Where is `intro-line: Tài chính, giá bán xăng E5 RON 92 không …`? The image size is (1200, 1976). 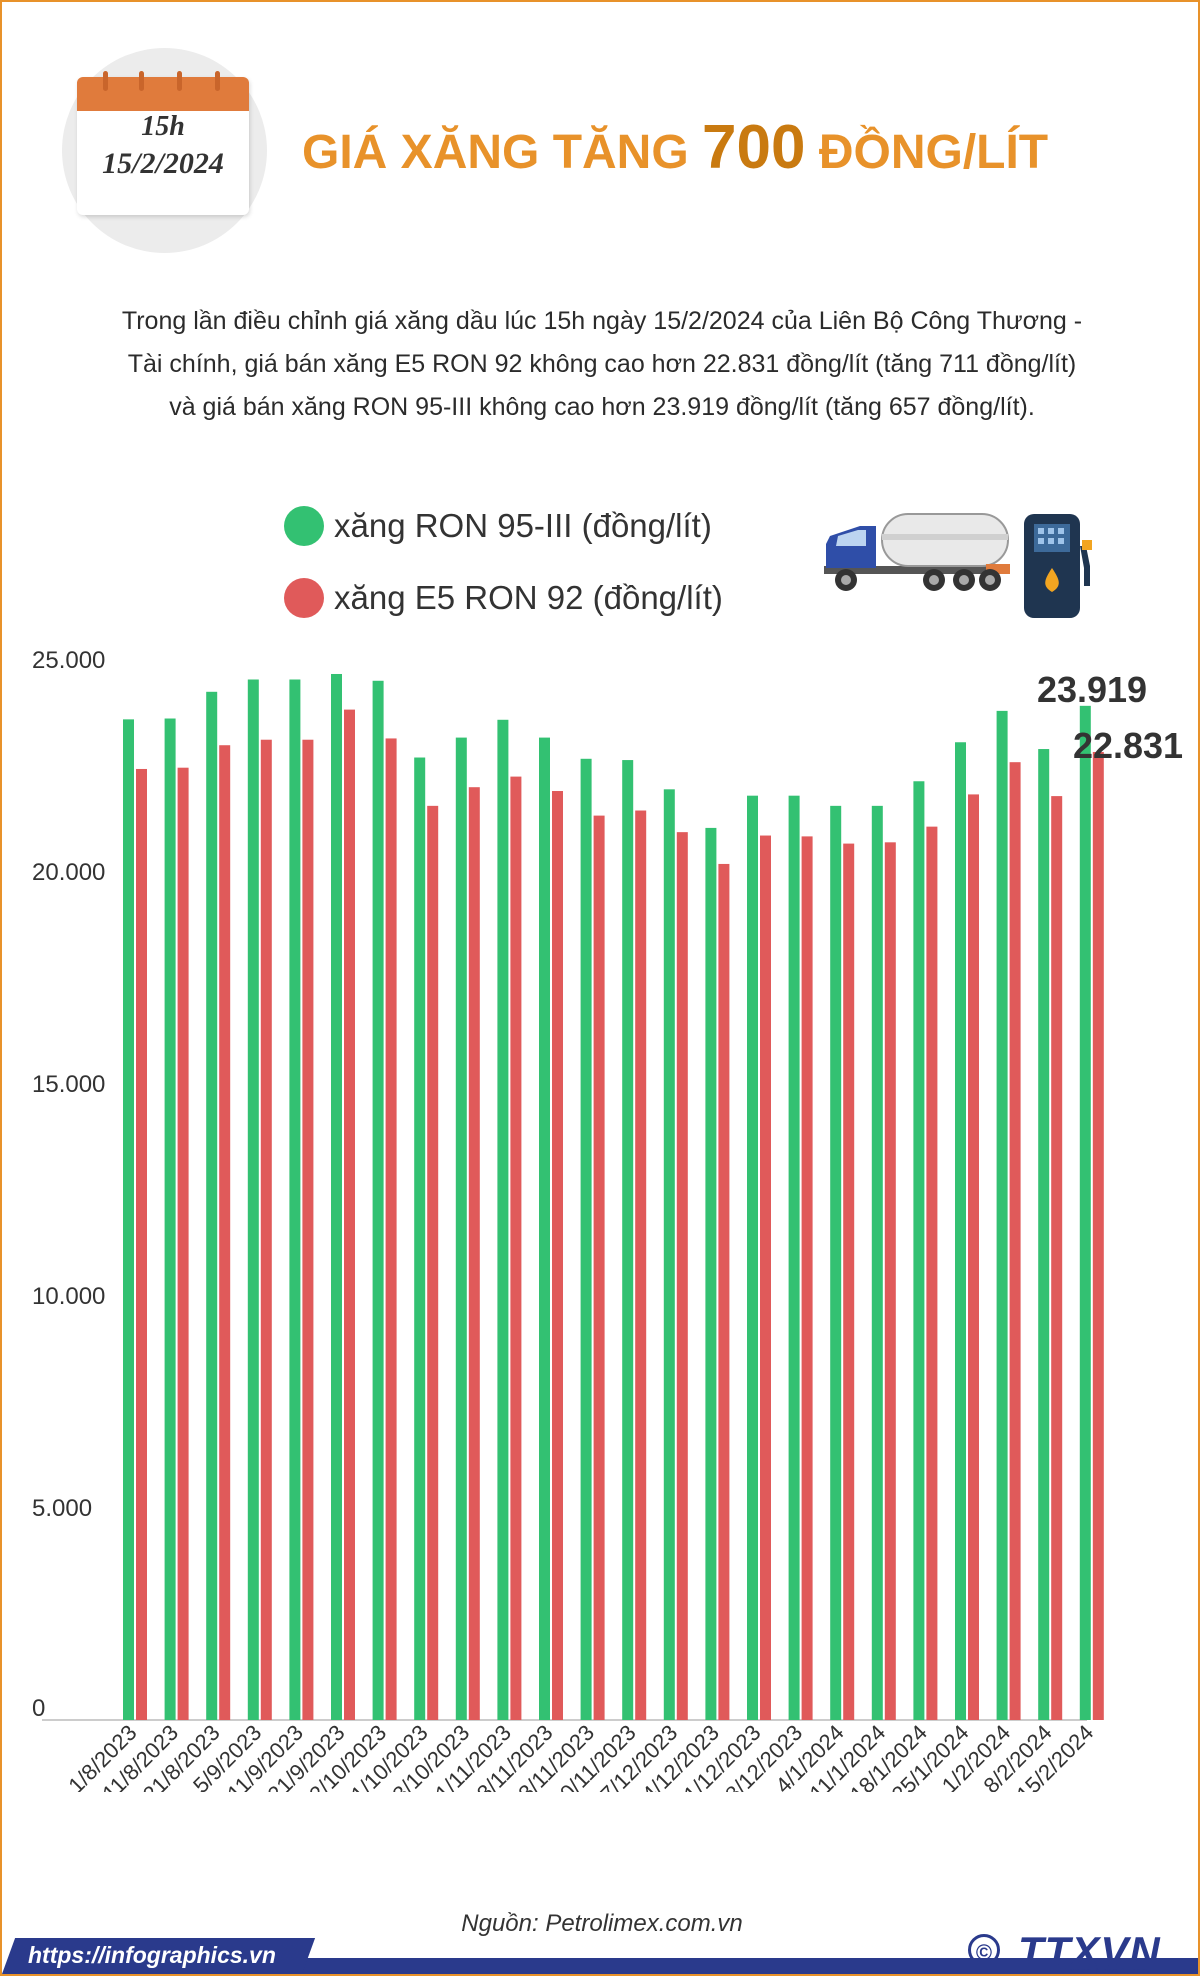
intro-line: Tài chính, giá bán xăng E5 RON 92 không … is located at coordinates (602, 364).